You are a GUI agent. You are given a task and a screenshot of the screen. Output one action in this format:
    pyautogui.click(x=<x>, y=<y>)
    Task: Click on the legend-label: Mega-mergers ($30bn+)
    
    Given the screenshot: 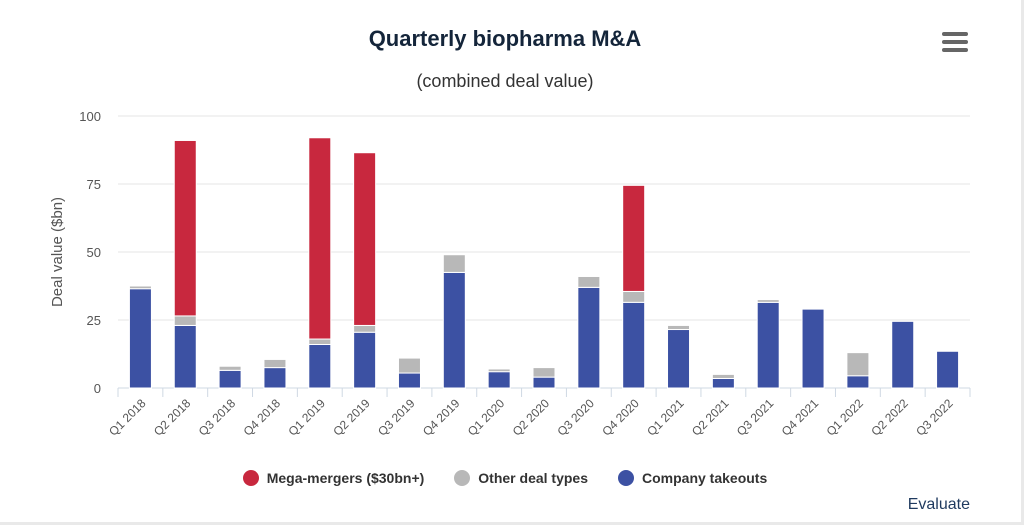 What is the action you would take?
    pyautogui.click(x=345, y=478)
    